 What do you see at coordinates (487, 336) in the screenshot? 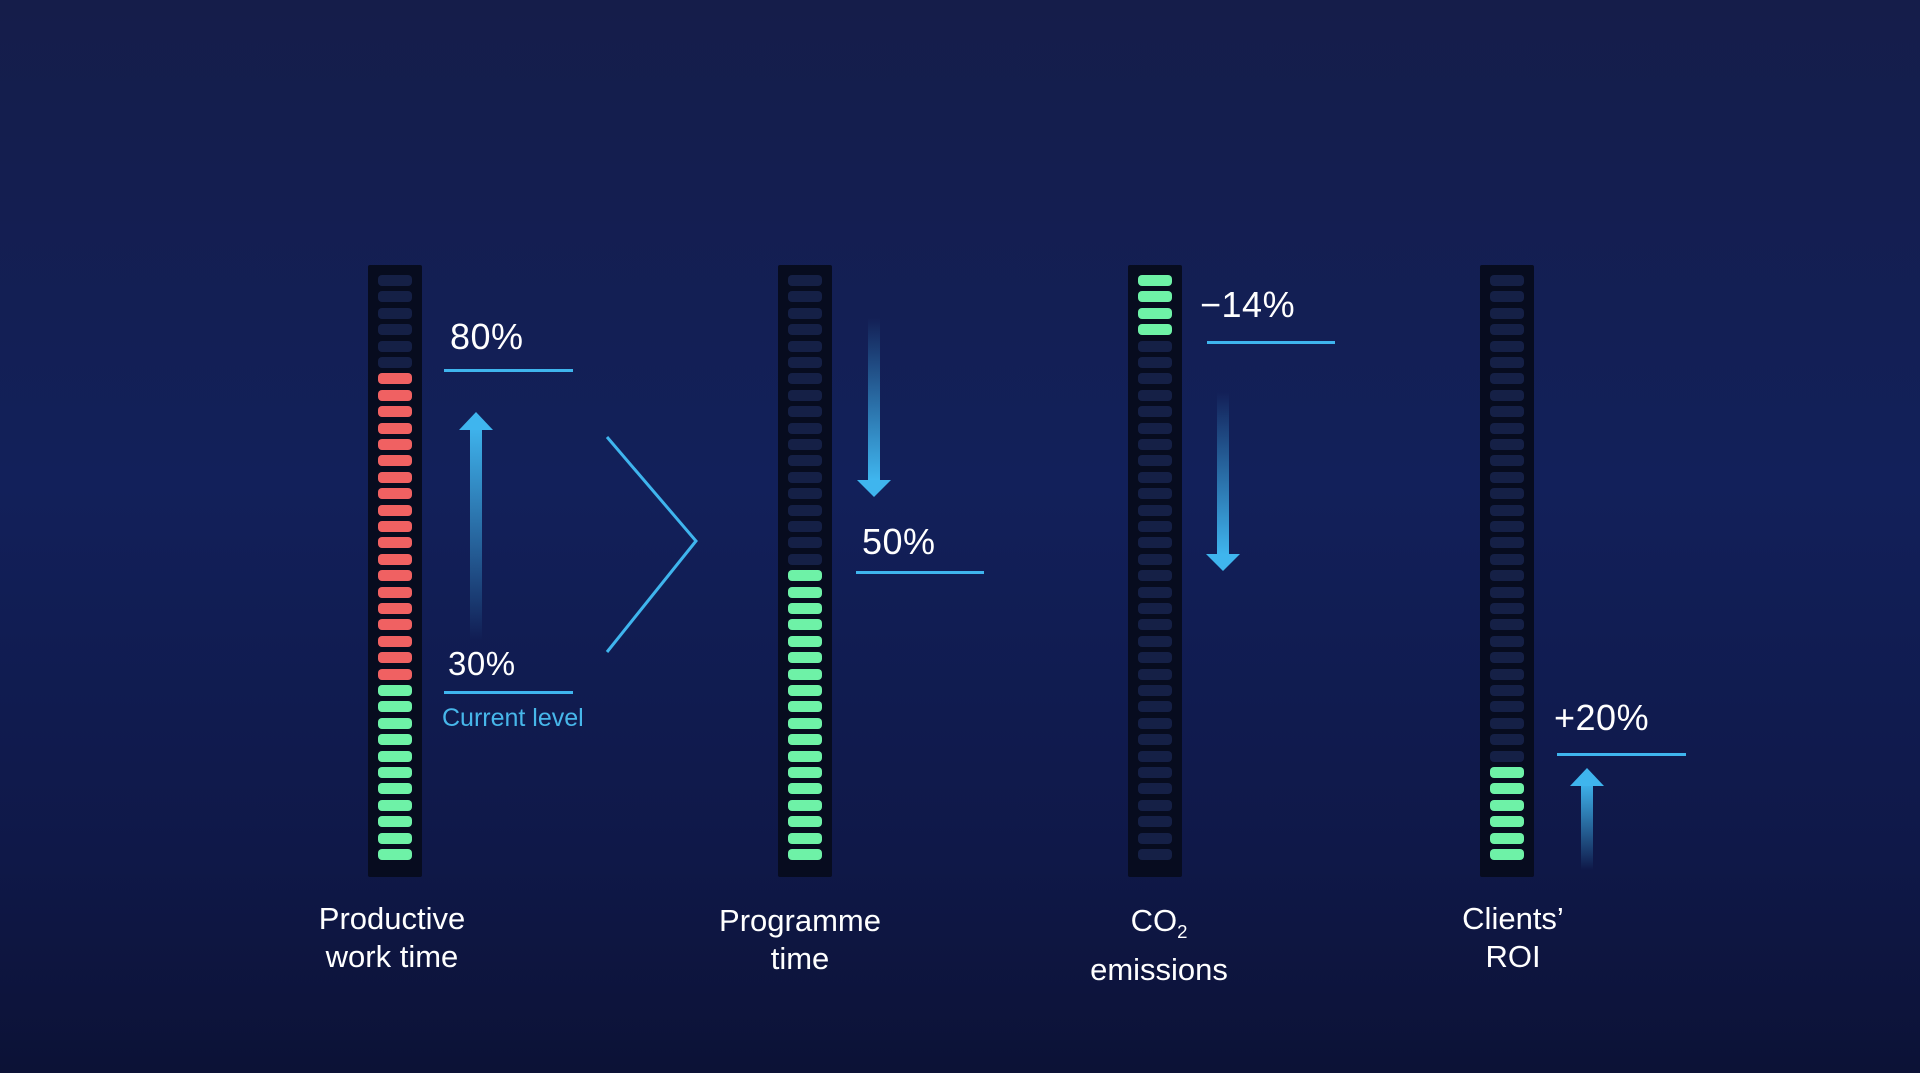
I see `target-value-productive: 80%` at bounding box center [487, 336].